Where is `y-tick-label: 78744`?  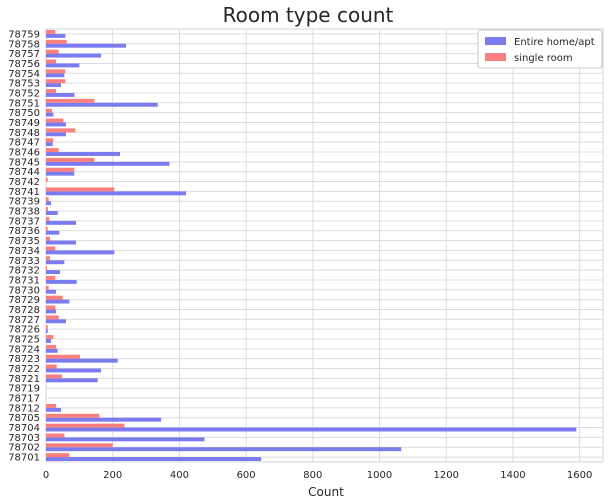
y-tick-label: 78744 is located at coordinates (24, 172).